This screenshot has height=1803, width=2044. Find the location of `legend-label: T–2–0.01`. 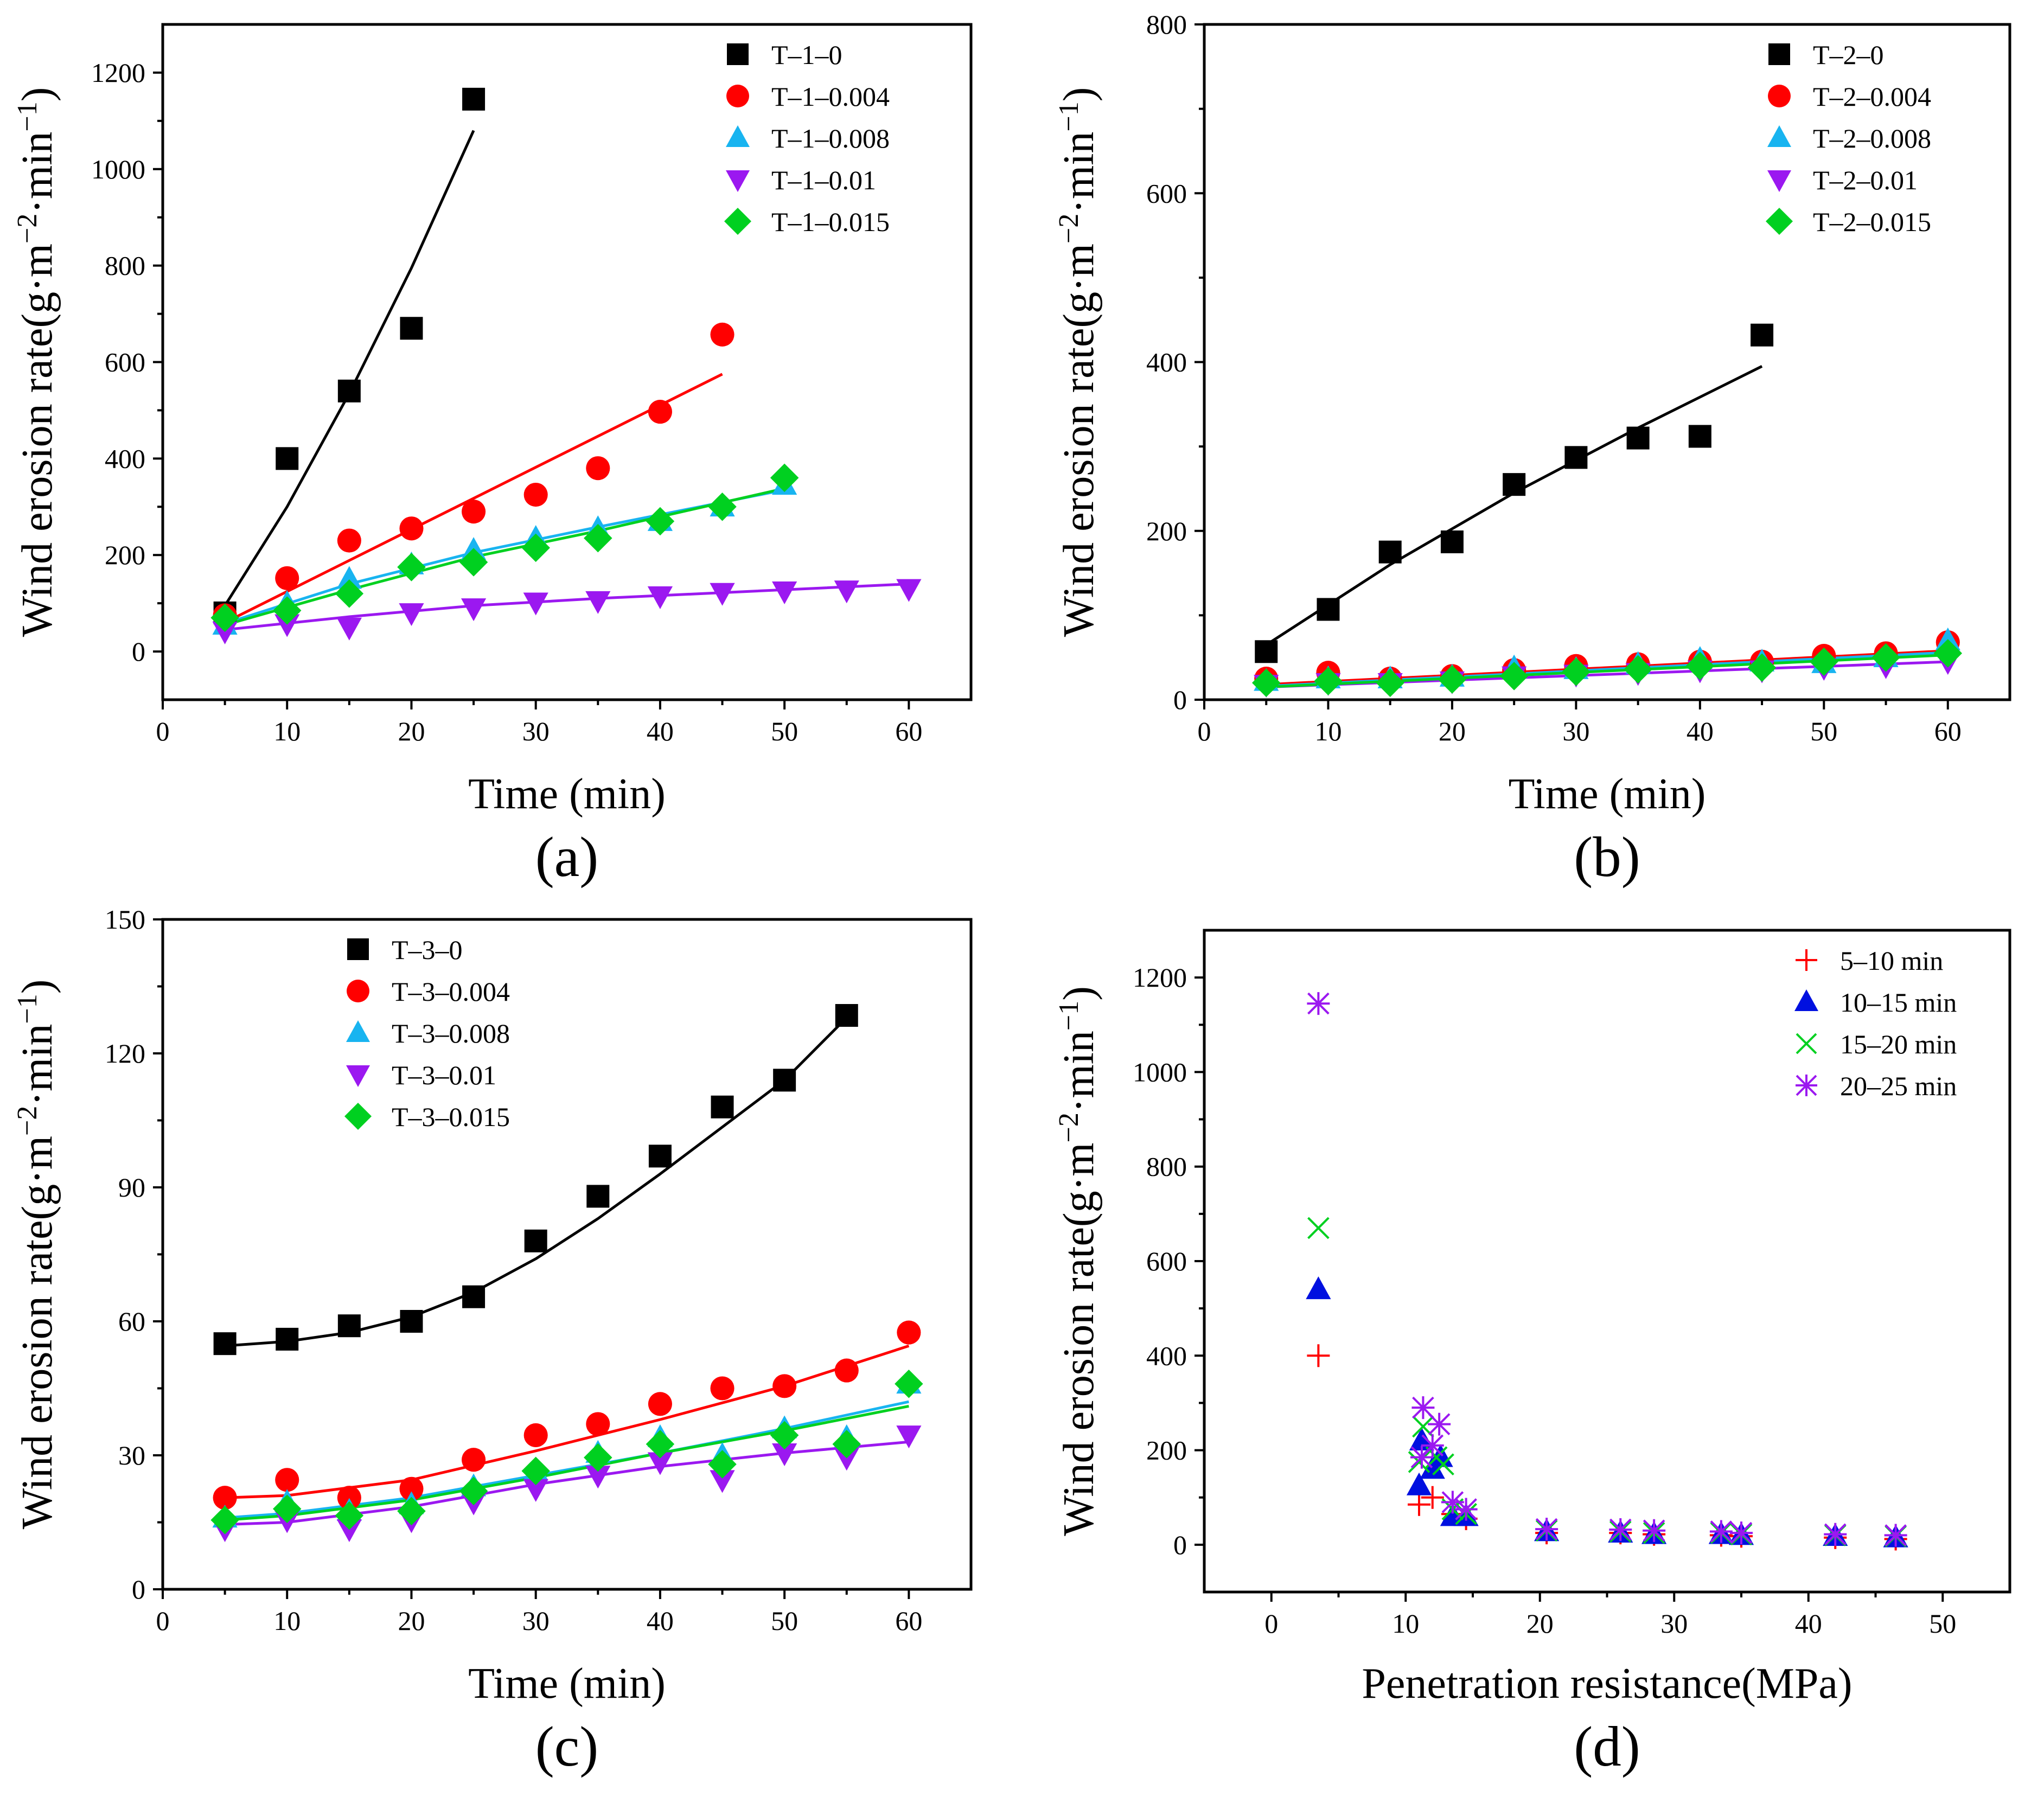

legend-label: T–2–0.01 is located at coordinates (1865, 180).